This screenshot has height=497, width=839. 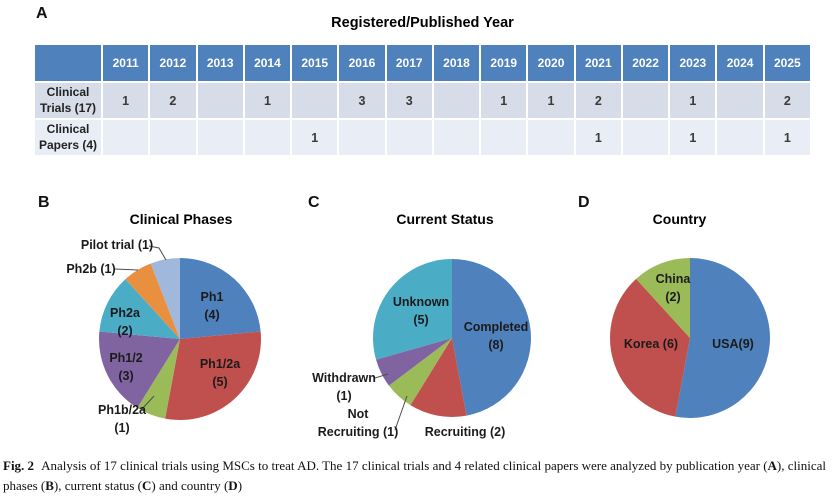 I want to click on pie-slice-korea, so click(x=649, y=347).